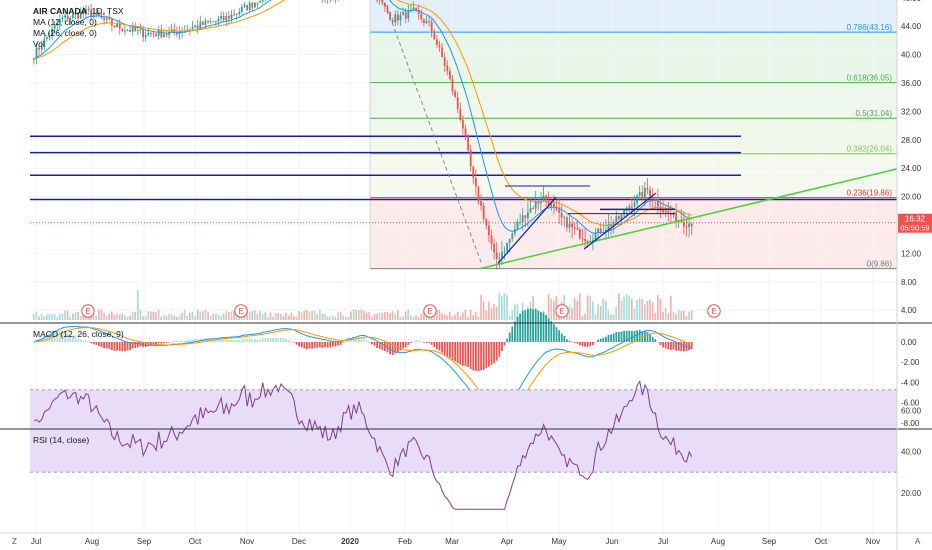 The height and width of the screenshot is (550, 932). Describe the element at coordinates (65, 33) in the screenshot. I see `legend-ma26: MA (26, close, 0)` at that location.